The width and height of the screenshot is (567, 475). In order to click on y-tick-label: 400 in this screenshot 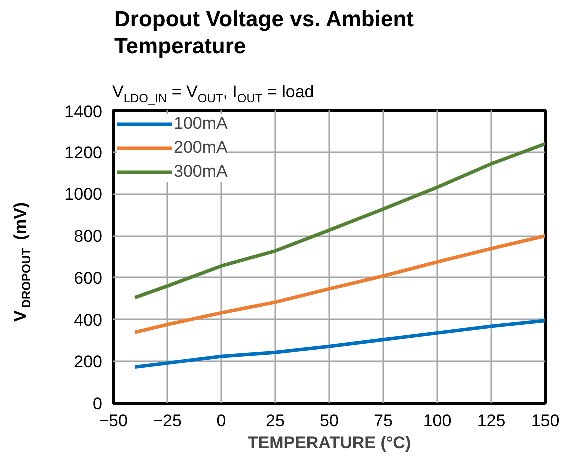, I will do `click(88, 320)`.